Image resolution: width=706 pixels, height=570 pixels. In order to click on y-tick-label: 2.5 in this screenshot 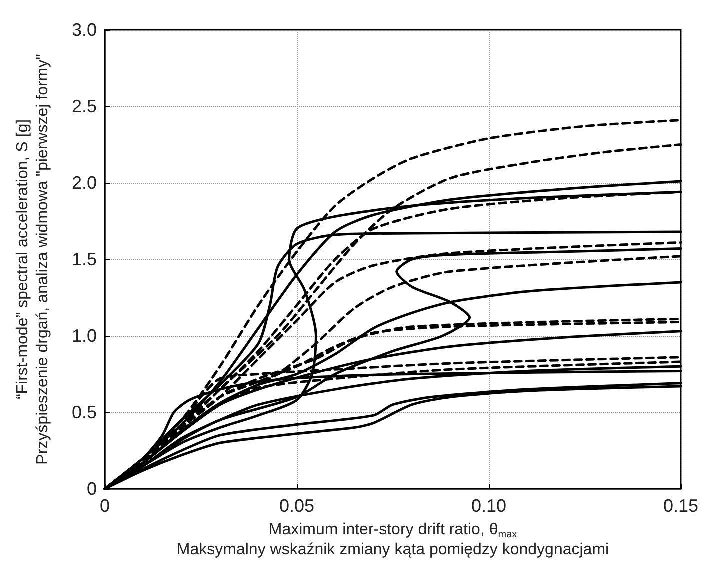, I will do `click(84, 106)`.